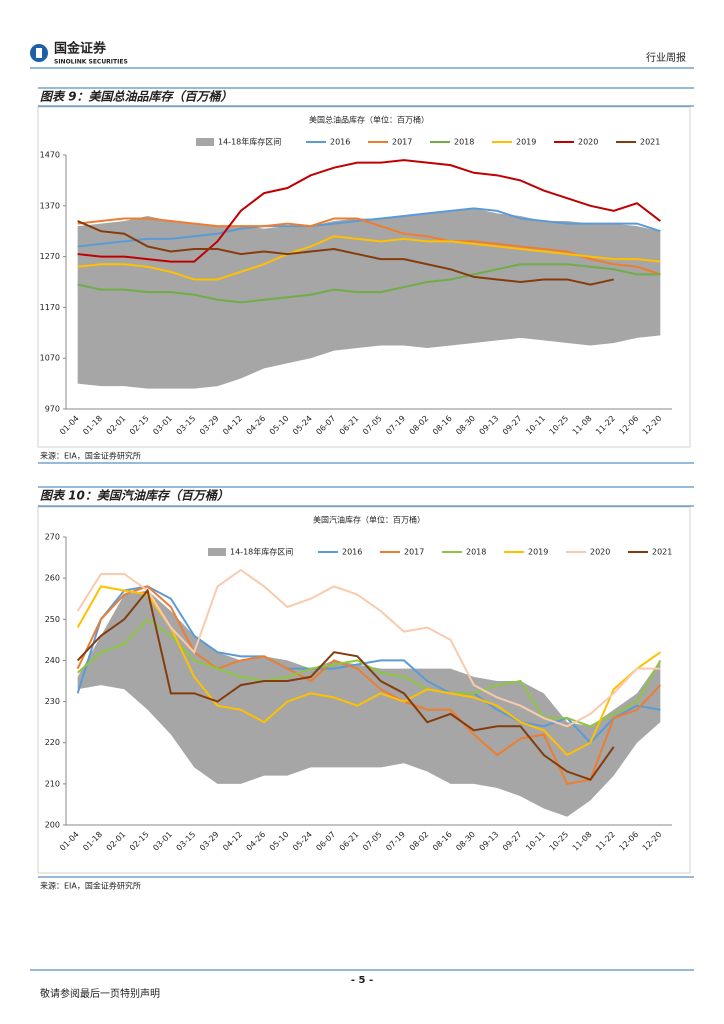 This screenshot has width=724, height=1024. Describe the element at coordinates (52, 409) in the screenshot. I see `y-tick-label: 970` at that location.